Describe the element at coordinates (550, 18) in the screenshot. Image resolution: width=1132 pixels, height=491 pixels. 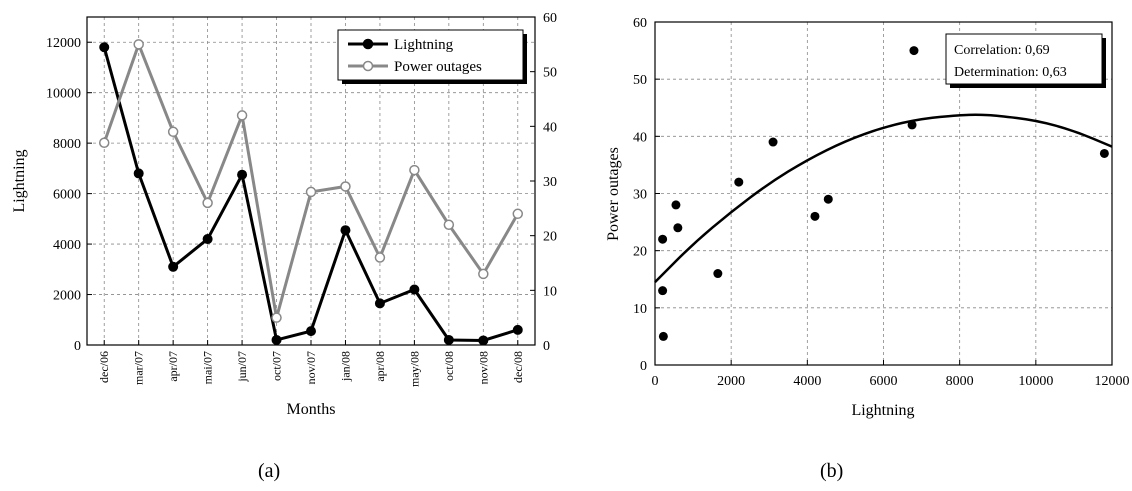
I see `y2-tick-label: 60` at that location.